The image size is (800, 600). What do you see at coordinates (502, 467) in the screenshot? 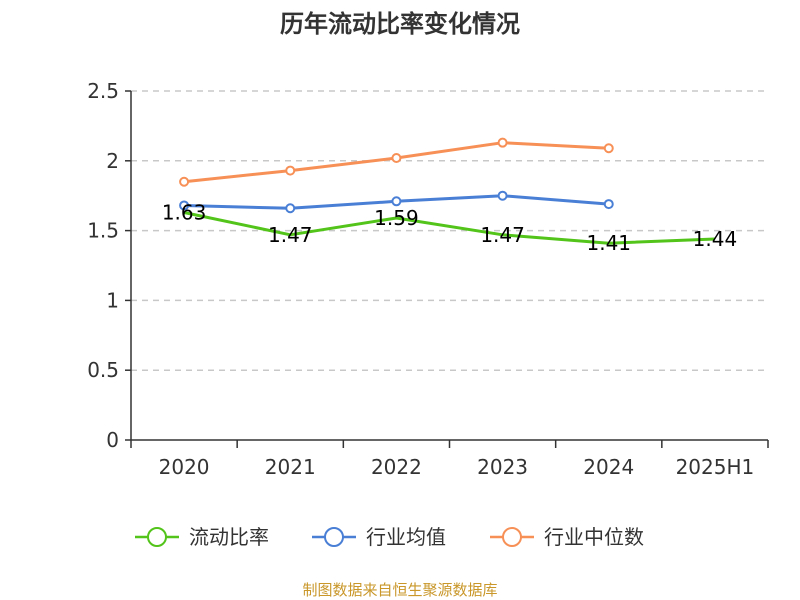
I see `x-tick-label: 2023` at bounding box center [502, 467].